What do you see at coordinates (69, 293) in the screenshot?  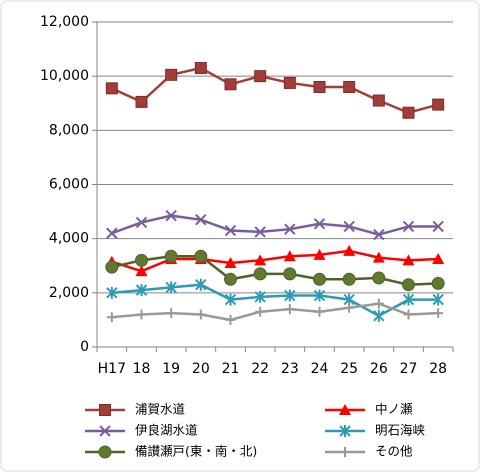 I see `y-tick-label: 2,000` at bounding box center [69, 293].